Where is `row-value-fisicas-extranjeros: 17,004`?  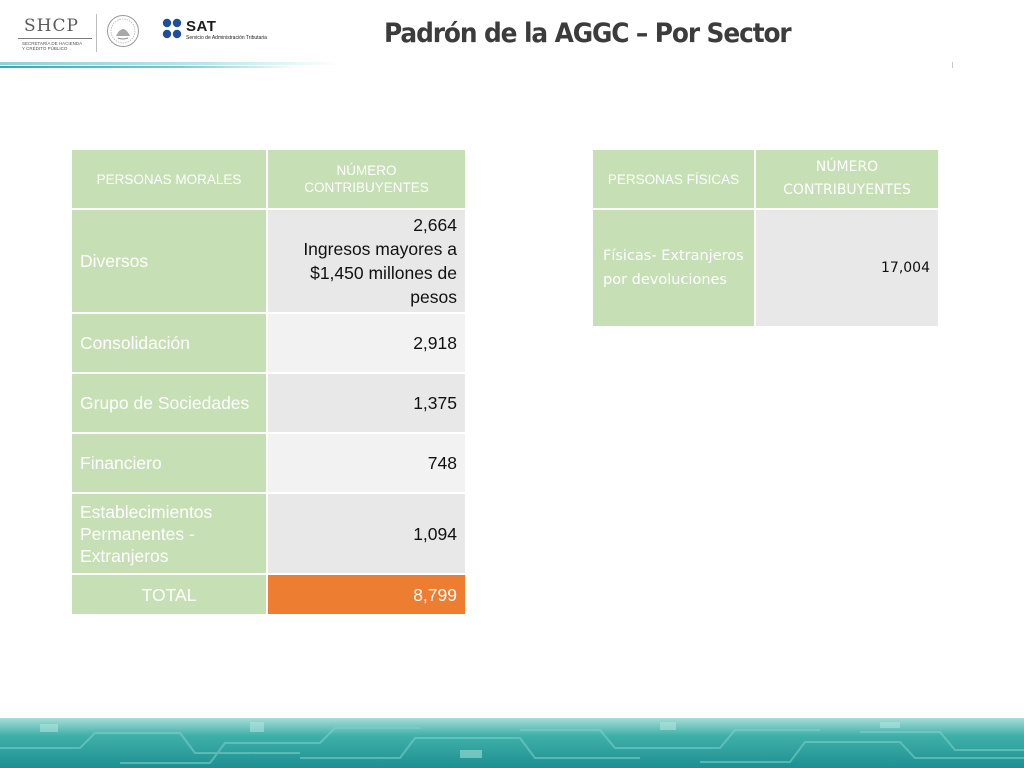 row-value-fisicas-extranjeros: 17,004 is located at coordinates (847, 268).